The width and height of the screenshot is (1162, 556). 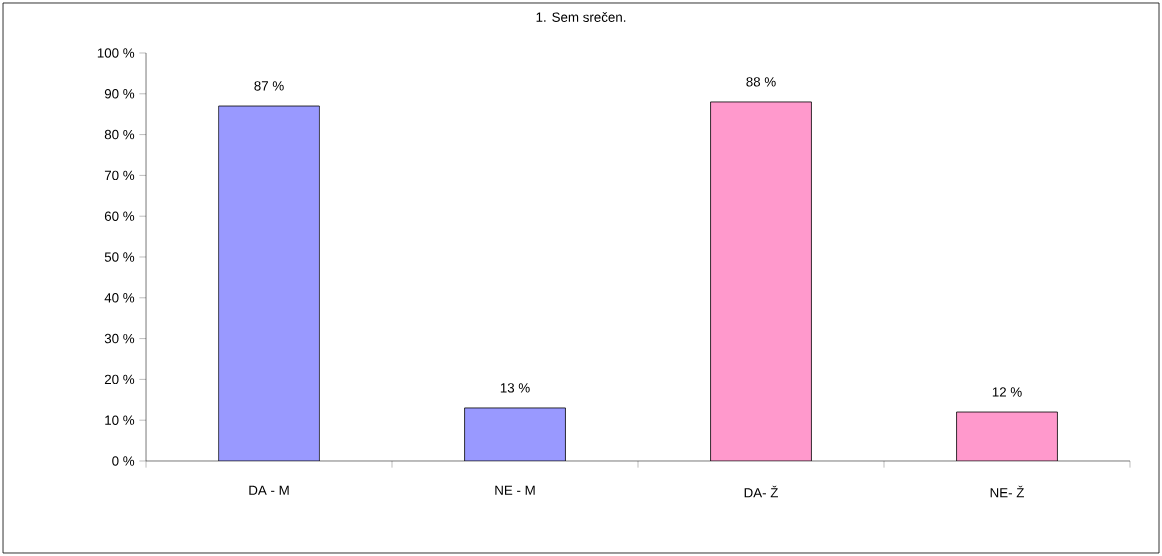 What do you see at coordinates (120, 420) in the screenshot?
I see `y-tick-label: 10 %` at bounding box center [120, 420].